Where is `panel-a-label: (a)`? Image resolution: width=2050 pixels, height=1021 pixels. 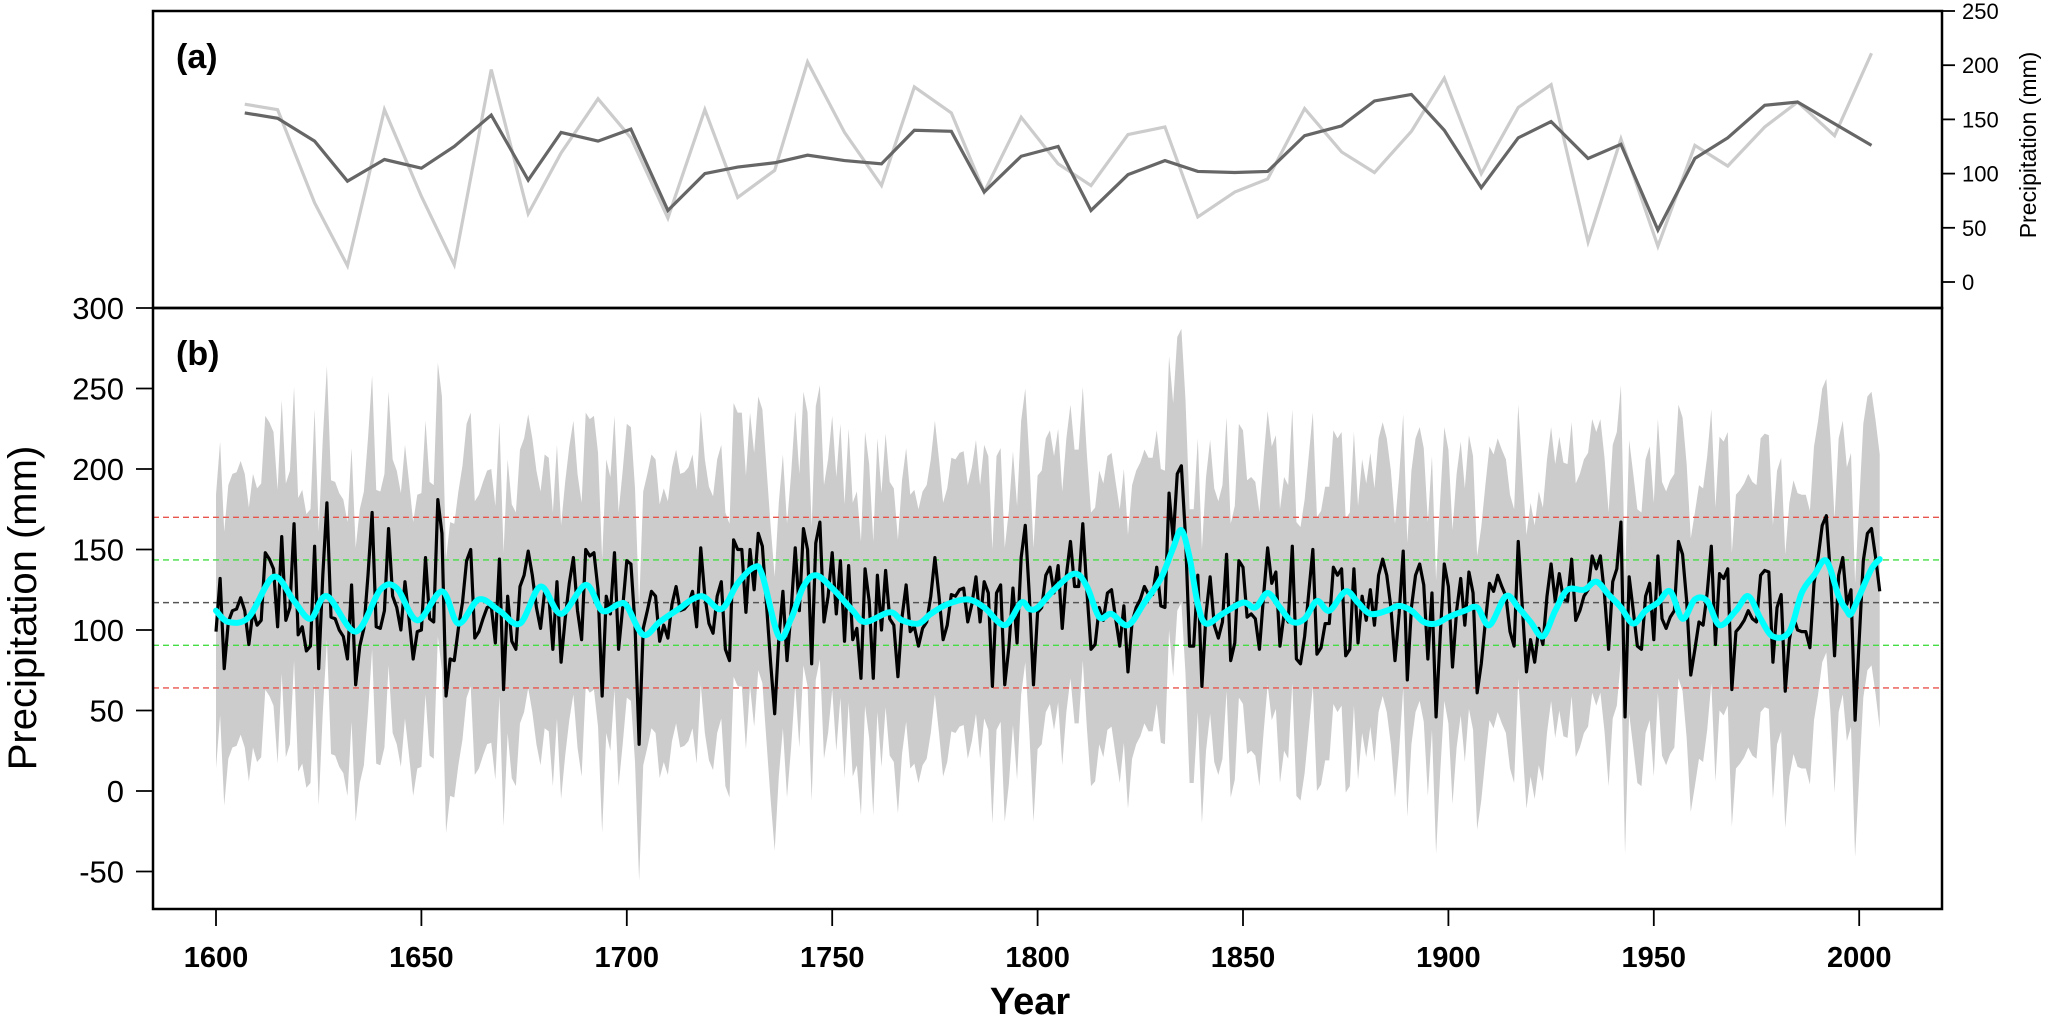
panel-a-label: (a) is located at coordinates (197, 57).